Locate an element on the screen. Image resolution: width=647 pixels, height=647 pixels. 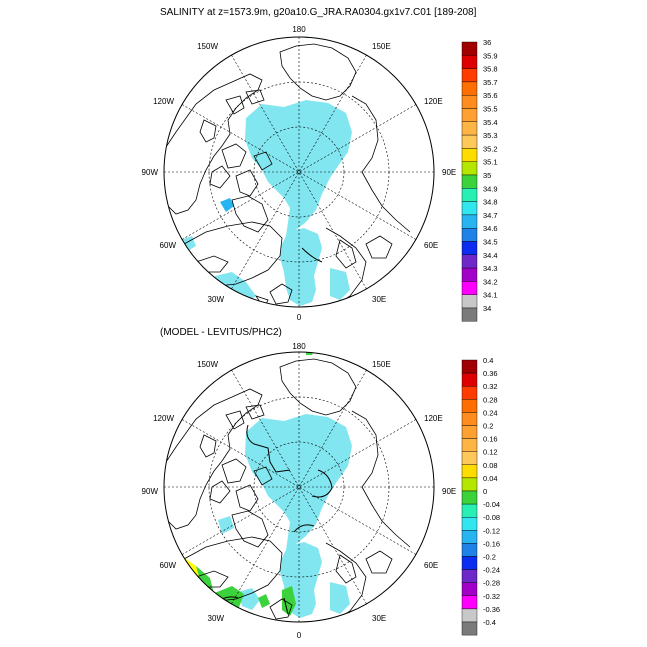
colorbar-tick-label: -0.08 is located at coordinates (491, 517).